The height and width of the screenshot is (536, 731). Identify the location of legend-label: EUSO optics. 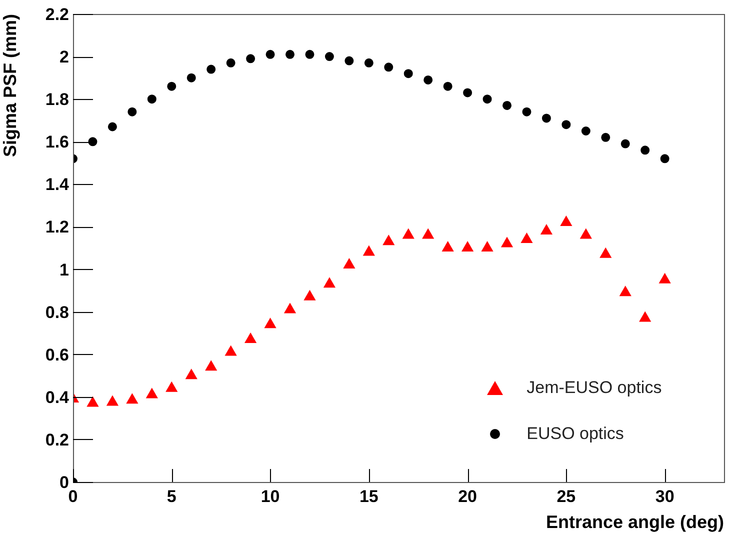
(575, 434).